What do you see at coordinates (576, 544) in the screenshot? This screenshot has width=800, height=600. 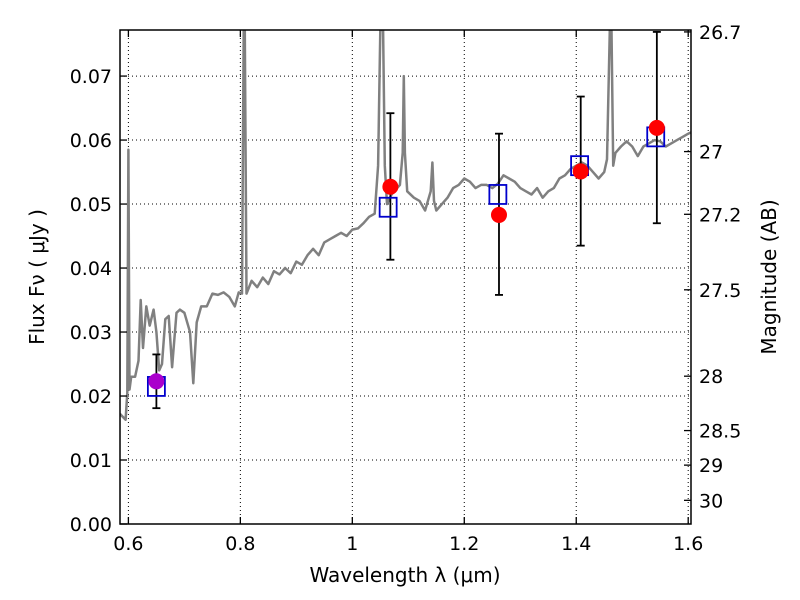 I see `x-tick-label: 1.4` at bounding box center [576, 544].